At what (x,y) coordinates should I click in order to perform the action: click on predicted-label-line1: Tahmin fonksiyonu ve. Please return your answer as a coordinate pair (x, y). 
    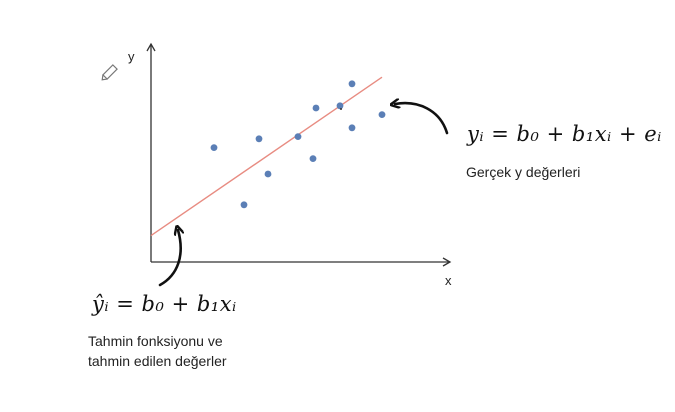
    Looking at the image, I should click on (155, 341).